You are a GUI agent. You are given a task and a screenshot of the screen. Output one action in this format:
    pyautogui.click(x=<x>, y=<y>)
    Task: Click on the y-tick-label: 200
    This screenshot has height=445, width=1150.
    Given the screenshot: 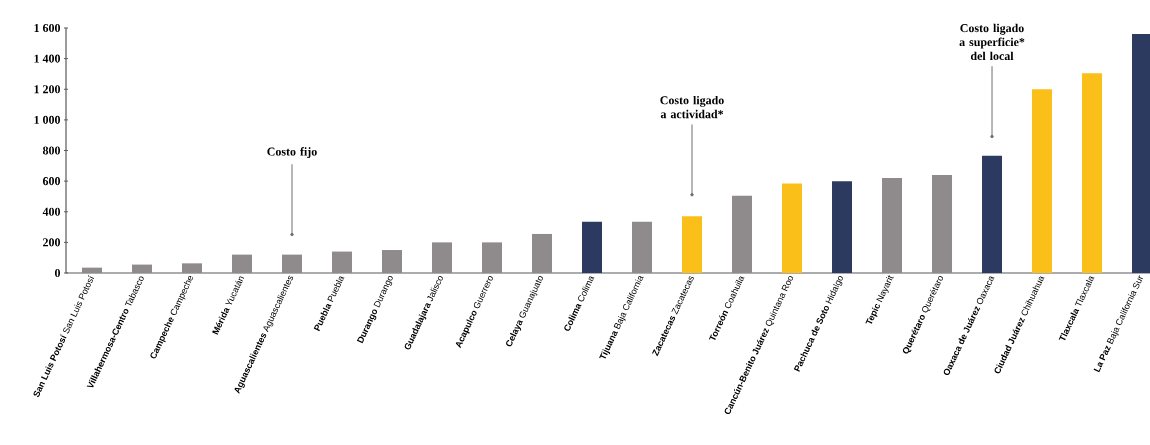 What is the action you would take?
    pyautogui.click(x=52, y=242)
    